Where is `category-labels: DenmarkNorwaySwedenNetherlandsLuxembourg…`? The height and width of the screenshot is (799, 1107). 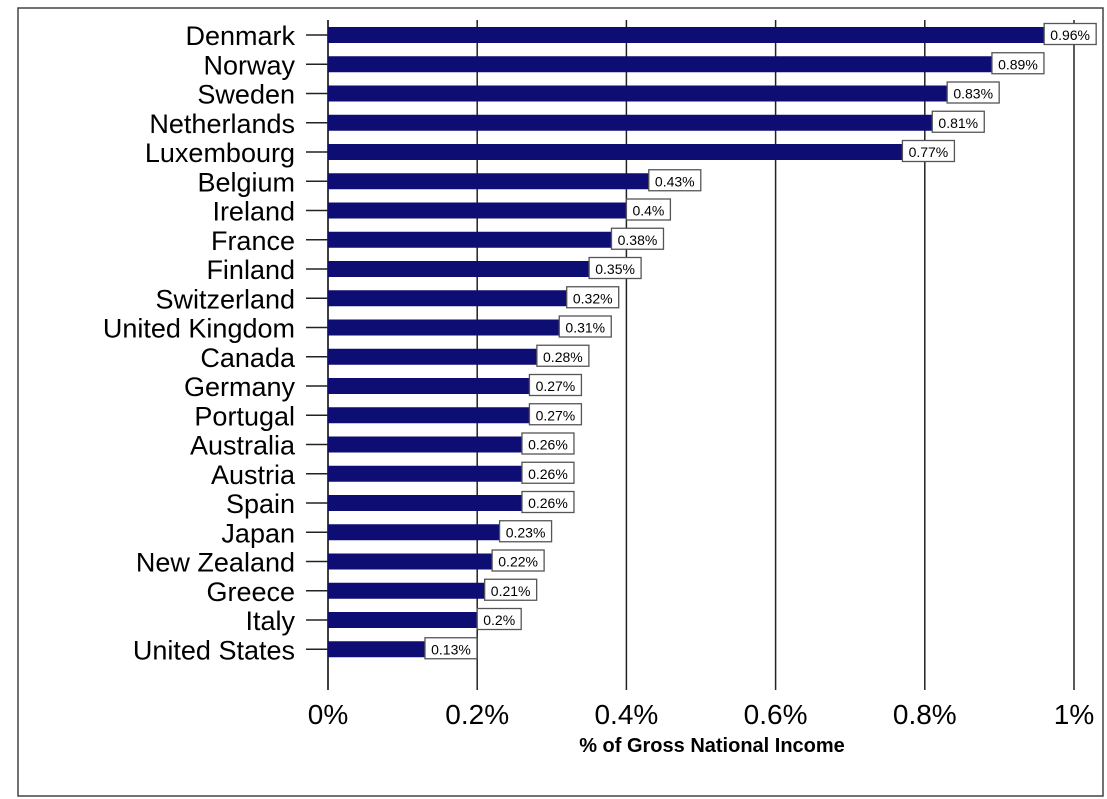 category-labels: DenmarkNorwaySwedenNetherlandsLuxembourg… is located at coordinates (199, 343).